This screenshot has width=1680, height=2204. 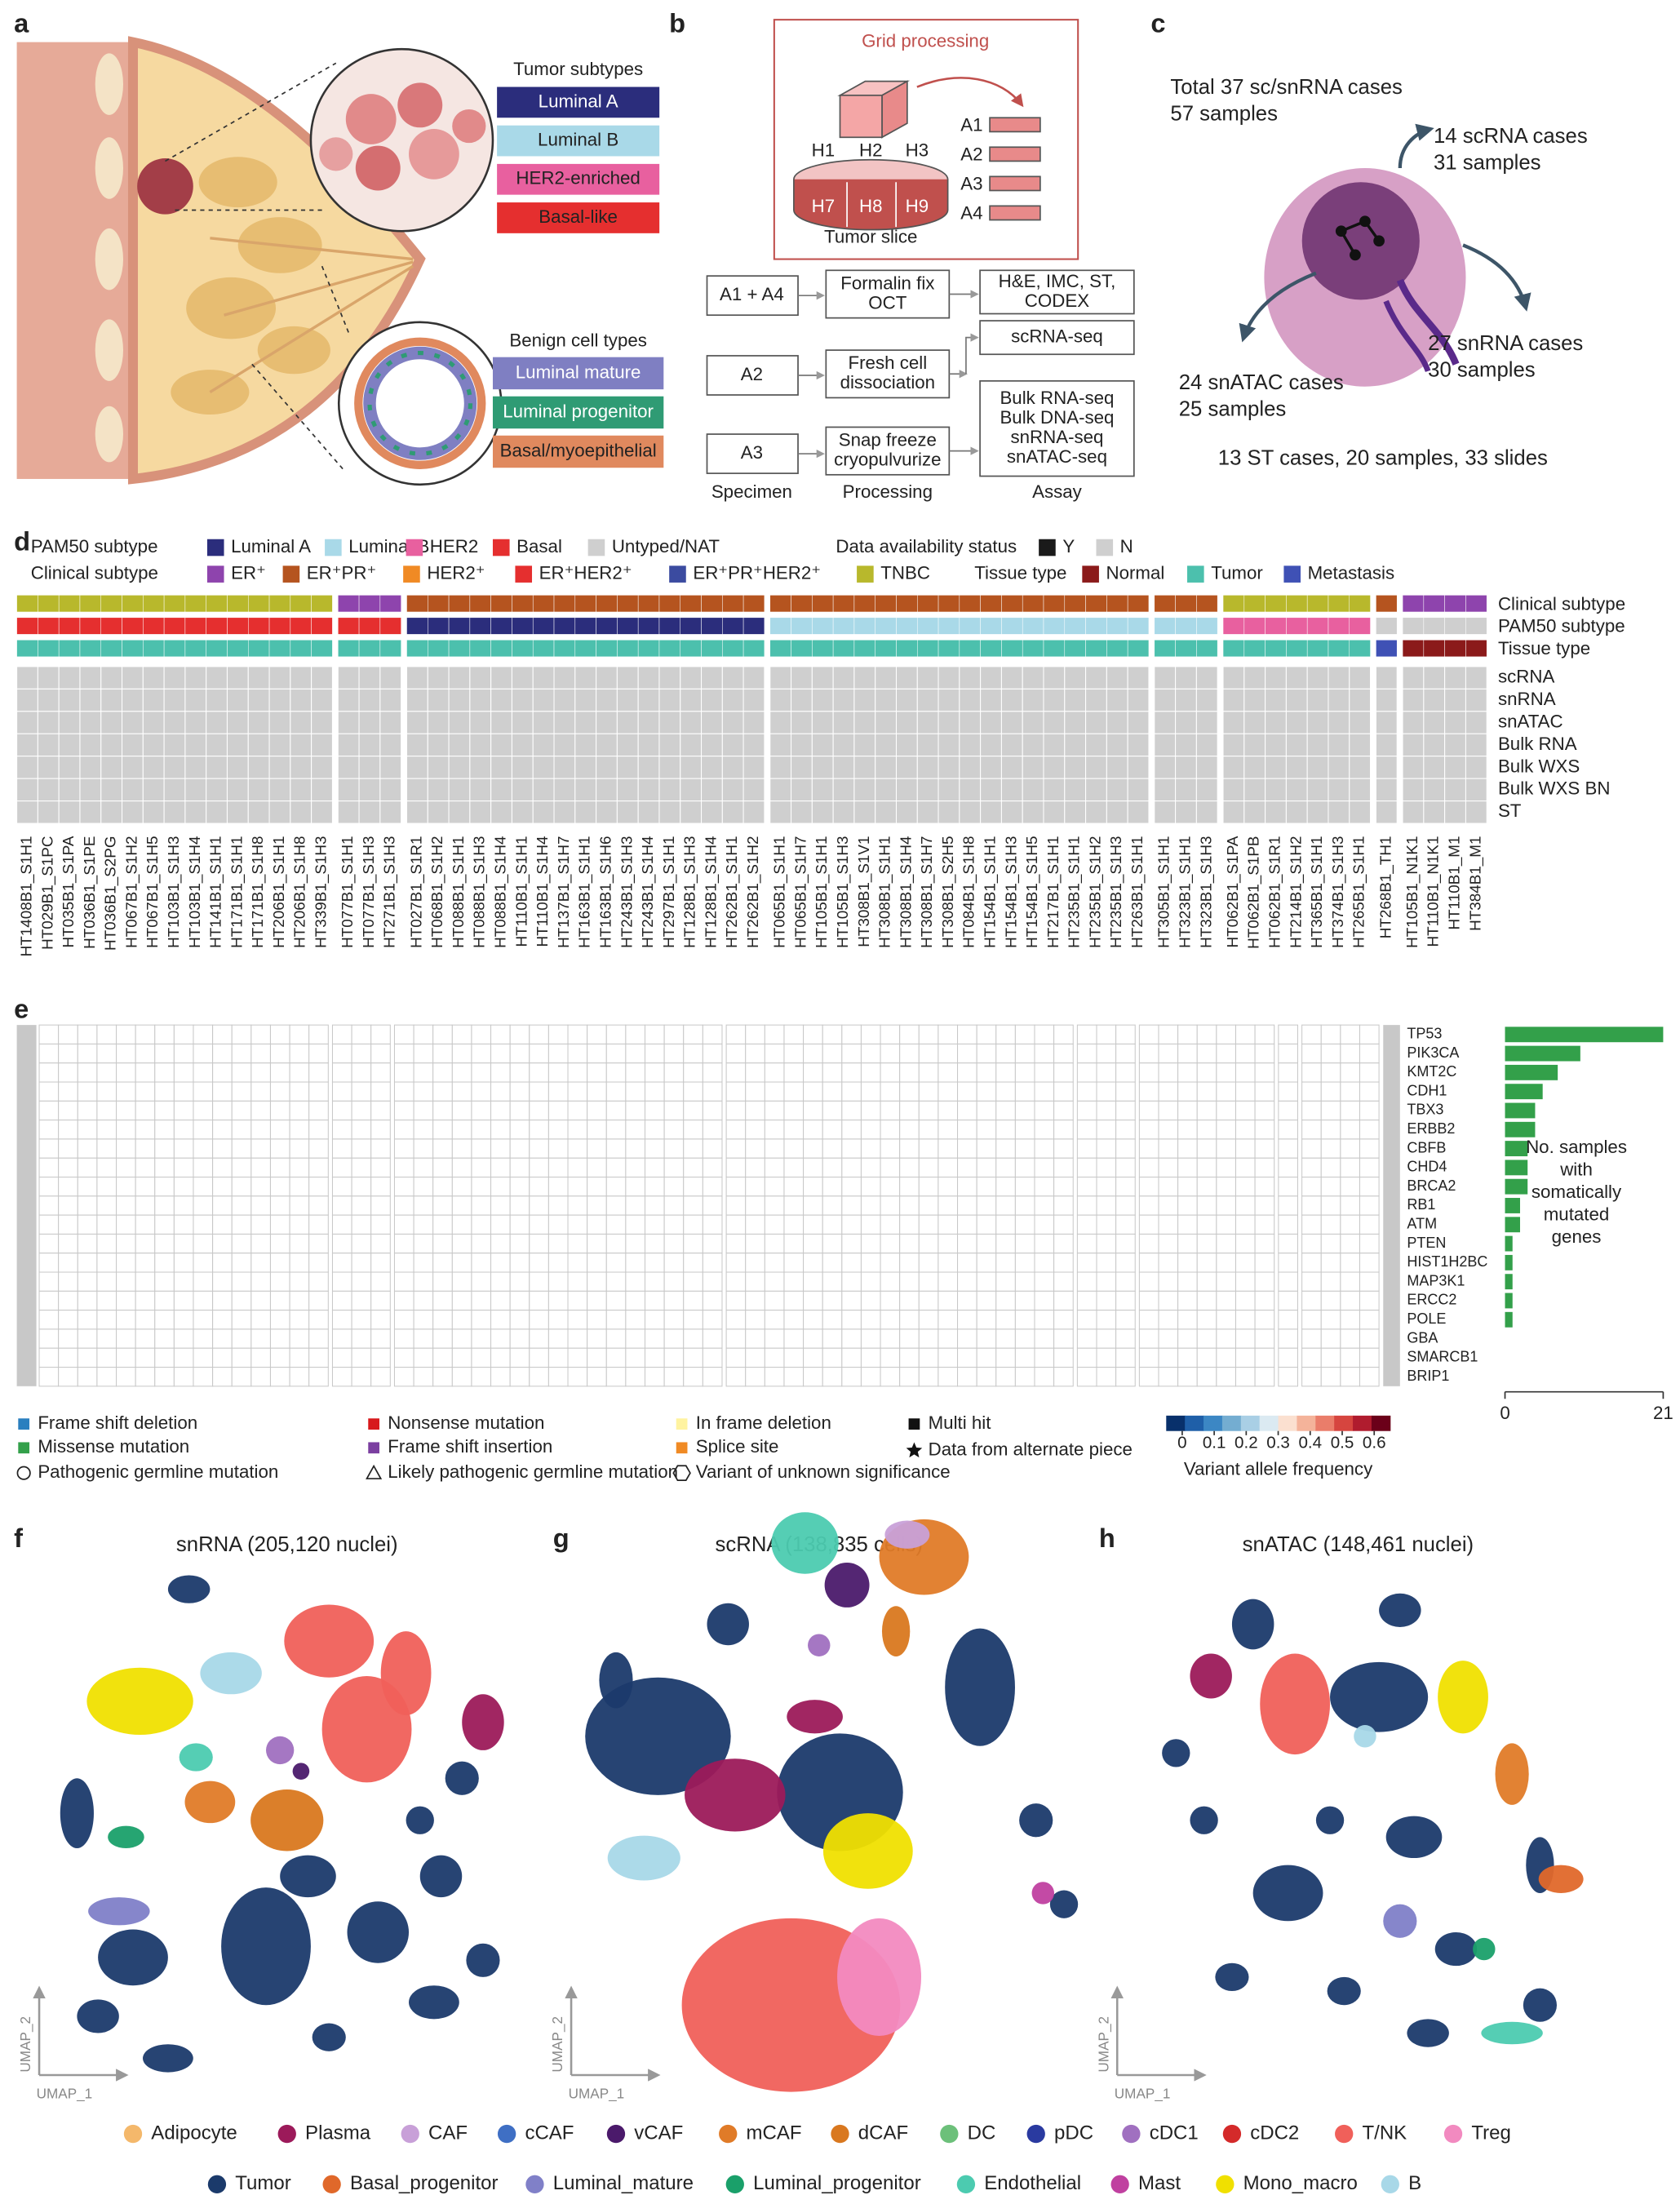 I want to click on sample-label: HT062B1_S1PA, so click(x=1233, y=891).